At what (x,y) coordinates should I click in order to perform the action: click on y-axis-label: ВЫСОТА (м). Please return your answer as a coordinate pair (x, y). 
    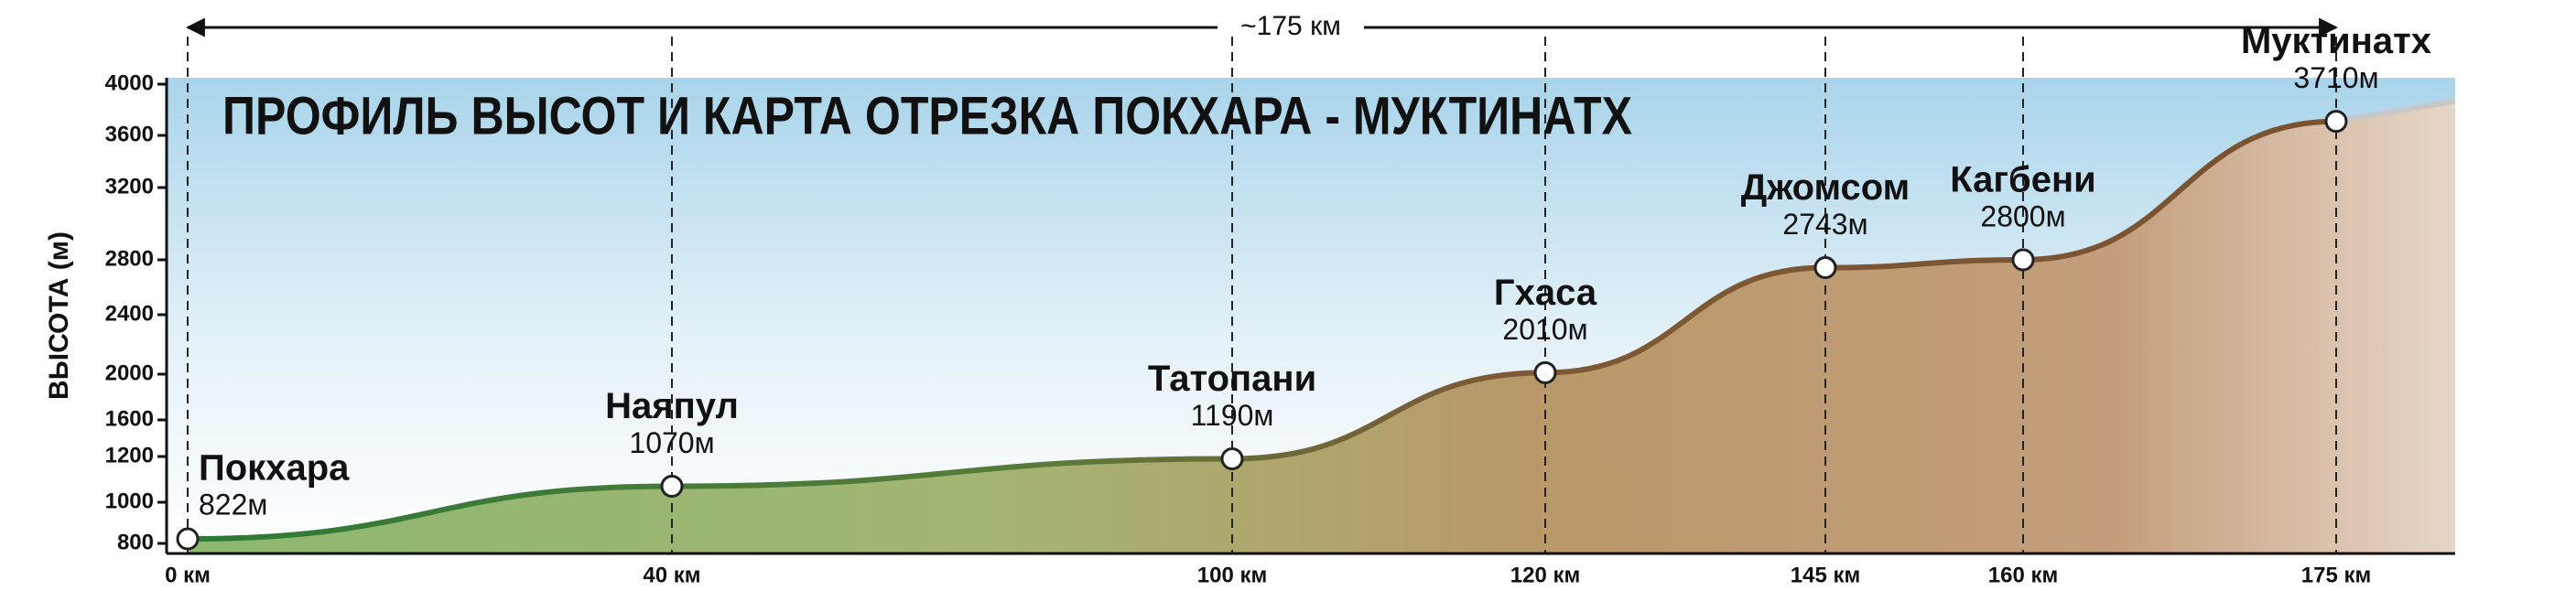
    Looking at the image, I should click on (59, 315).